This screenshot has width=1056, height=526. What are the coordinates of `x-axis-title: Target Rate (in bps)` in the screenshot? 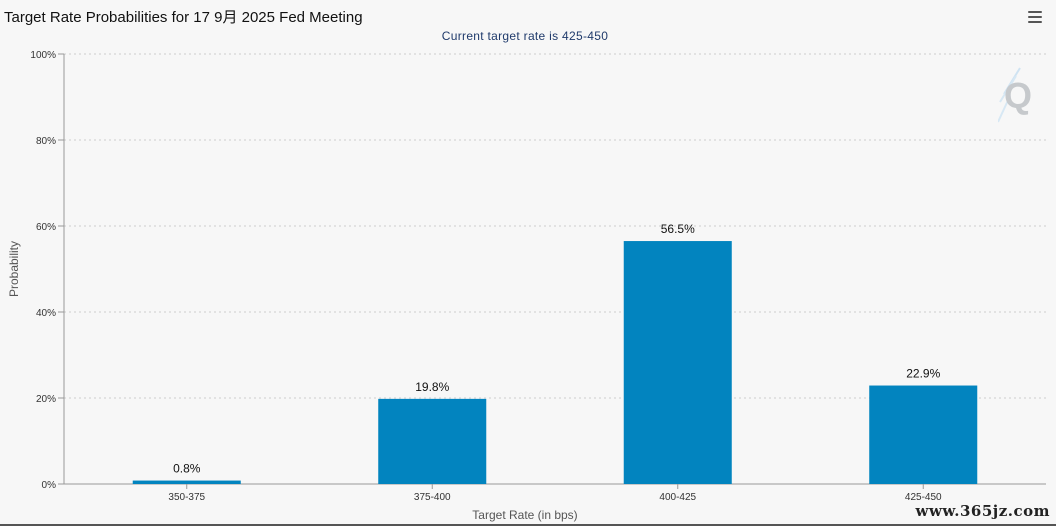 It's located at (524, 515).